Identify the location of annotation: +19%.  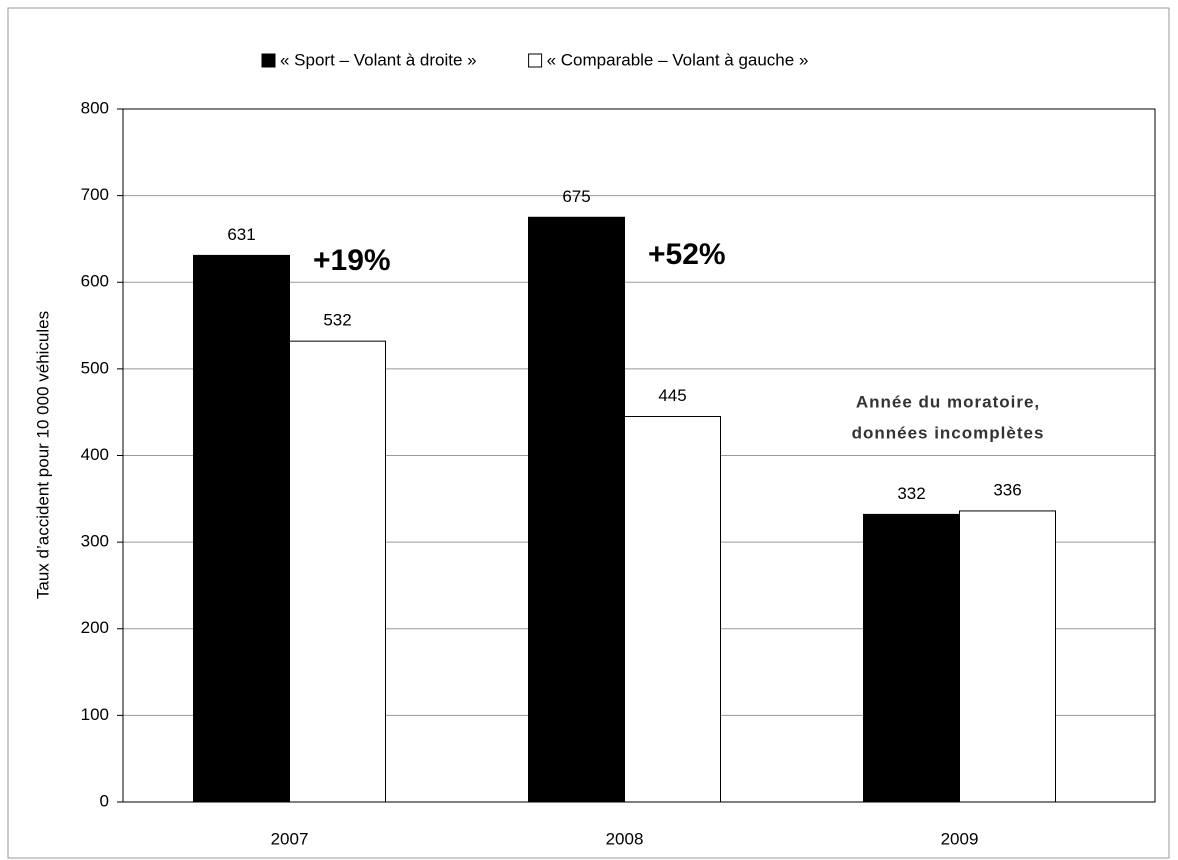
(352, 260).